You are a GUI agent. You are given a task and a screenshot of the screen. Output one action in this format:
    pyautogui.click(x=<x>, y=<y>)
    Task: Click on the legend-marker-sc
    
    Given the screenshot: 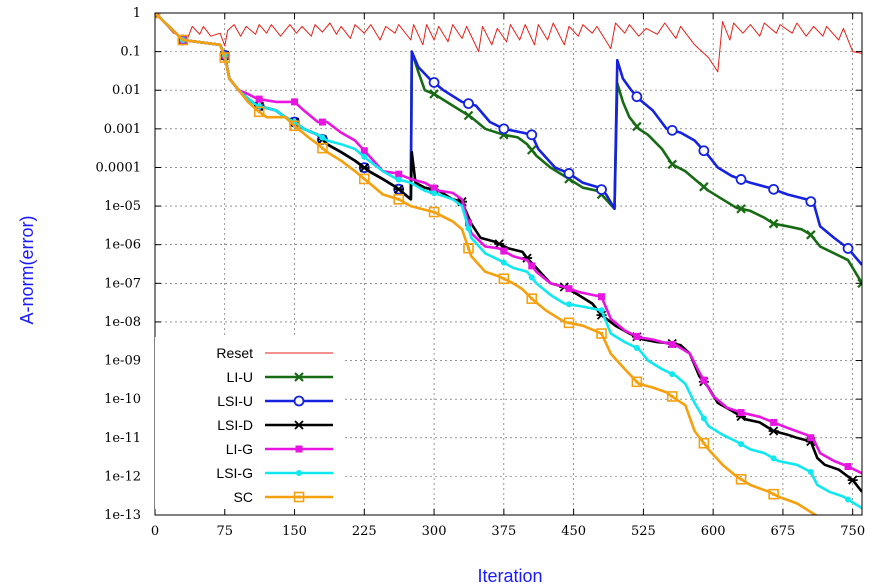 What is the action you would take?
    pyautogui.click(x=299, y=497)
    